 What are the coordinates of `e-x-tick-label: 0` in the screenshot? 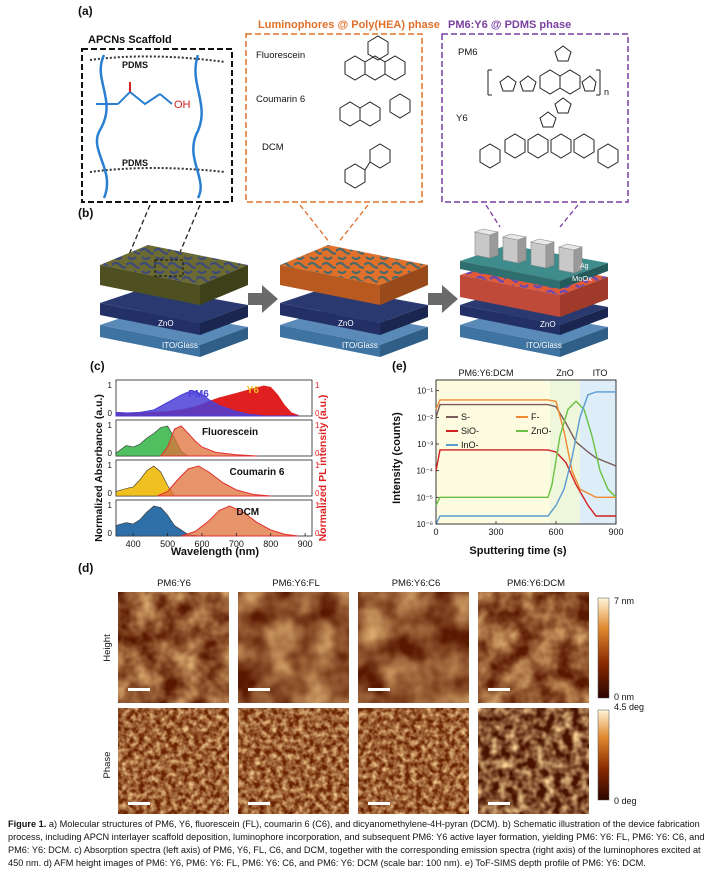 It's located at (435, 532).